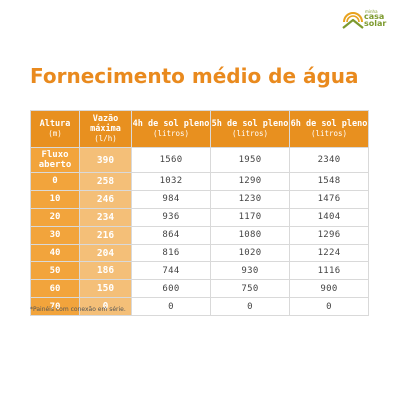  Describe the element at coordinates (329, 307) in the screenshot. I see `cell-6h: 0` at that location.